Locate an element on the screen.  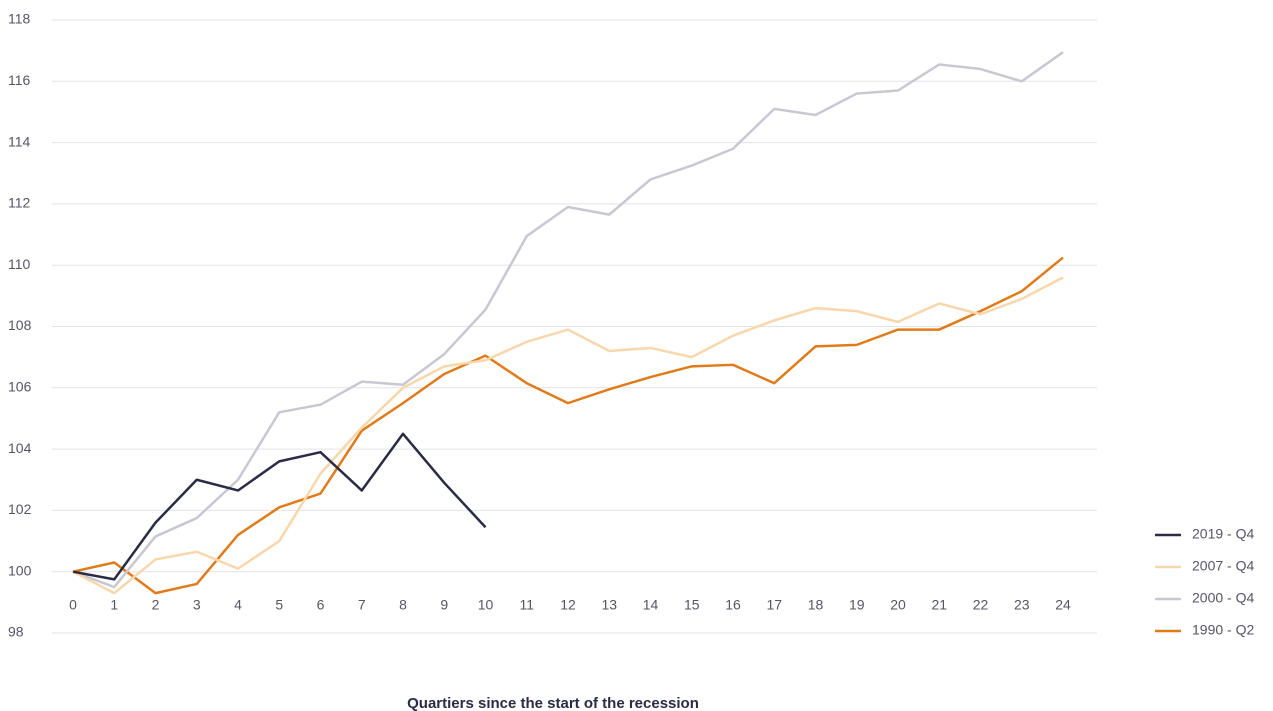
y-tick-label: 106 is located at coordinates (20, 387).